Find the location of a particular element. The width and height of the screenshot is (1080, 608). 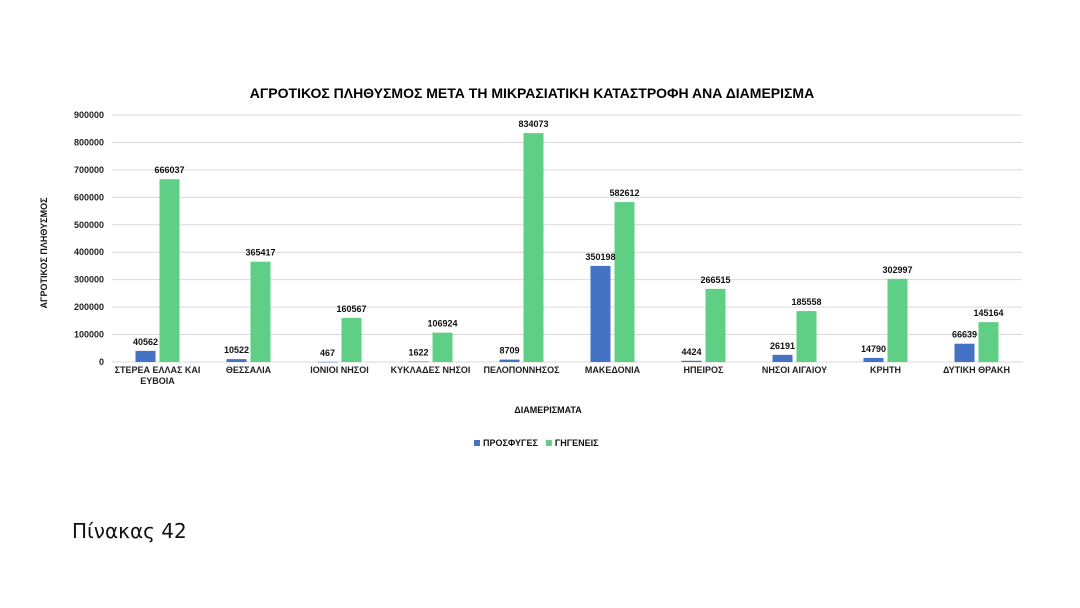

data-label: 302997 is located at coordinates (897, 270).